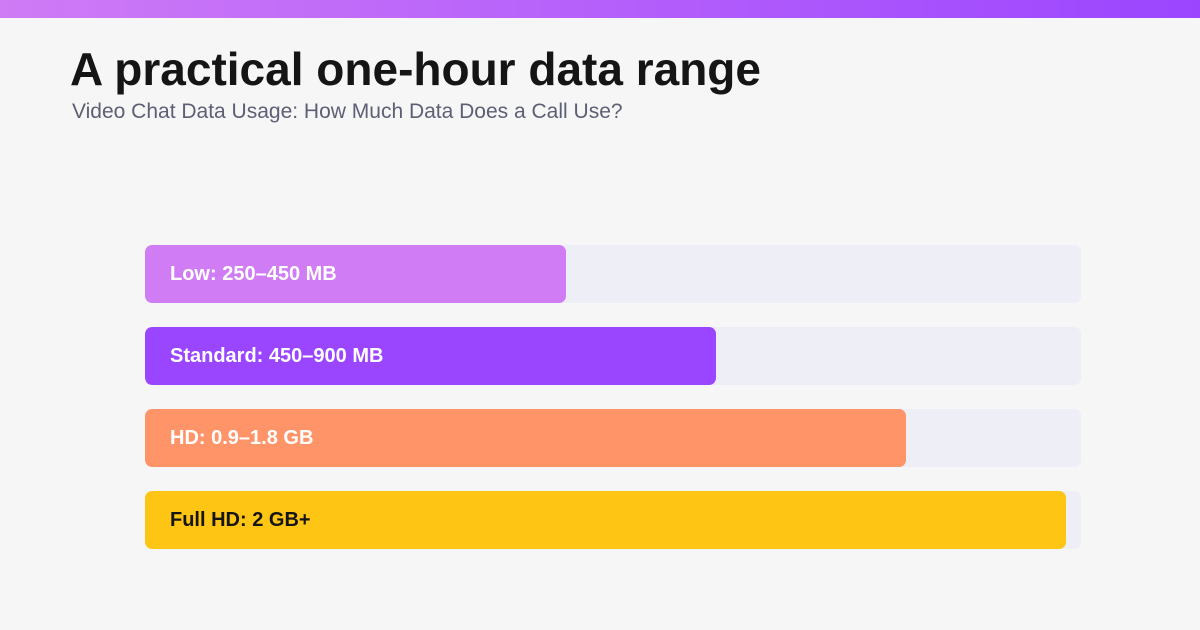 Image resolution: width=1200 pixels, height=630 pixels. What do you see at coordinates (613, 274) in the screenshot?
I see `low-quality-bar-track: Low: 250–450 MB` at bounding box center [613, 274].